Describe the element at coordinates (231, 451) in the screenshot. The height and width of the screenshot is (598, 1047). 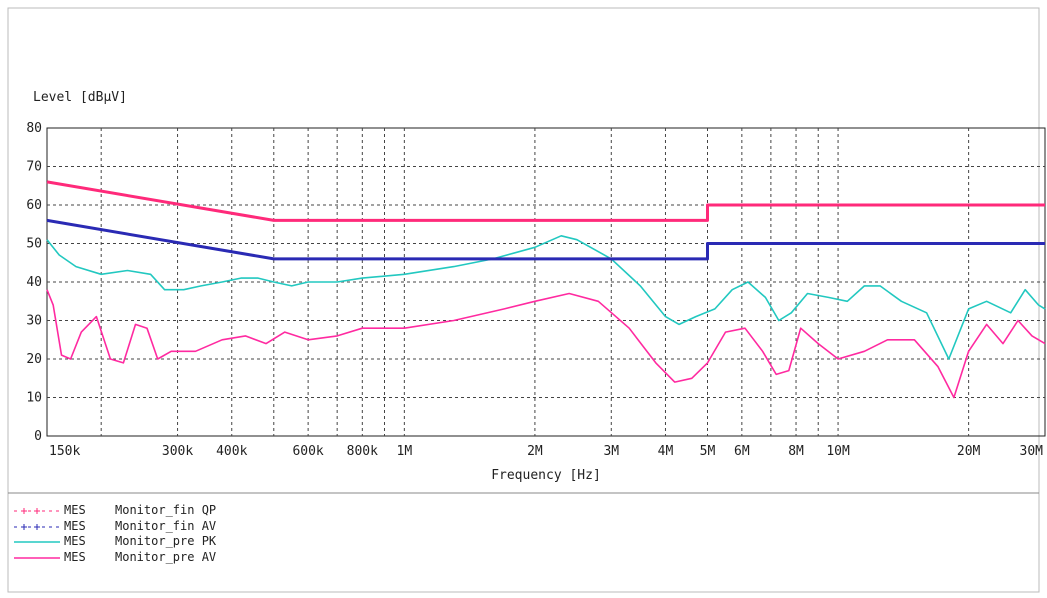
I see `x-tick-label: 400k` at that location.